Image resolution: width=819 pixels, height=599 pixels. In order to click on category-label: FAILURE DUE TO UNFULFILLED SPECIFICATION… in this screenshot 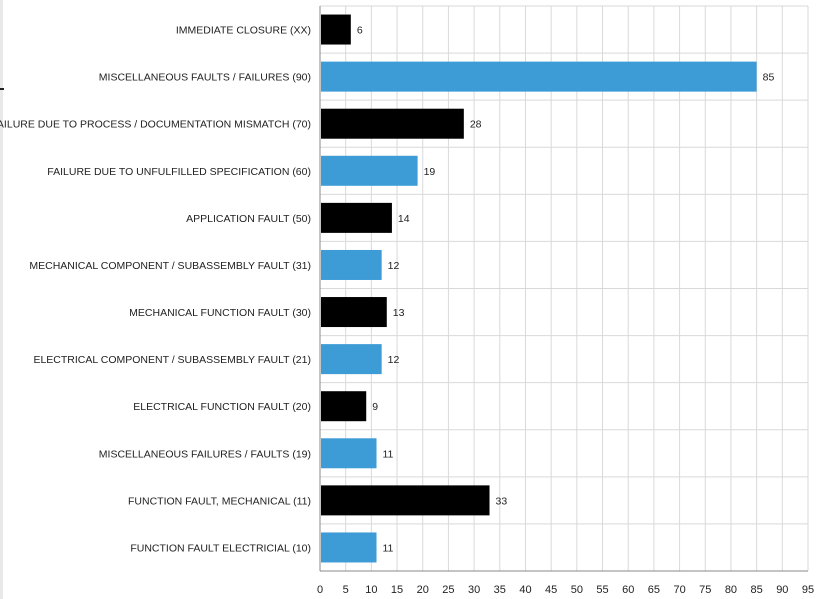, I will do `click(179, 172)`.